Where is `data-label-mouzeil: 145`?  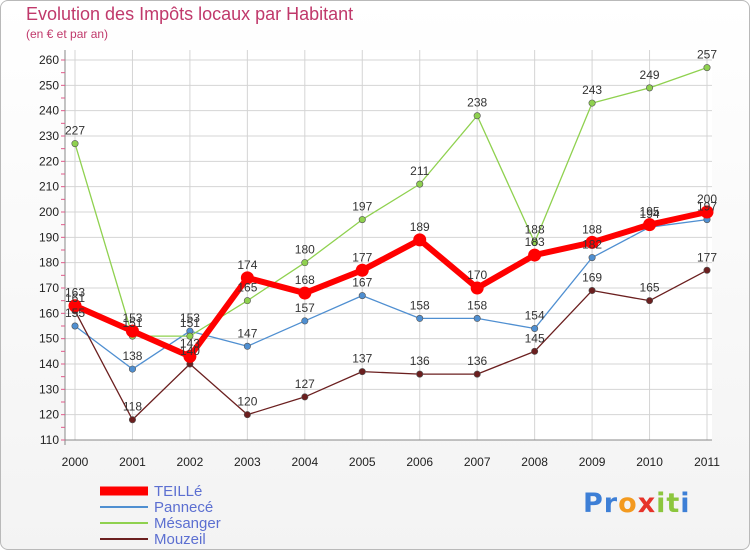 data-label-mouzeil: 145 is located at coordinates (535, 338).